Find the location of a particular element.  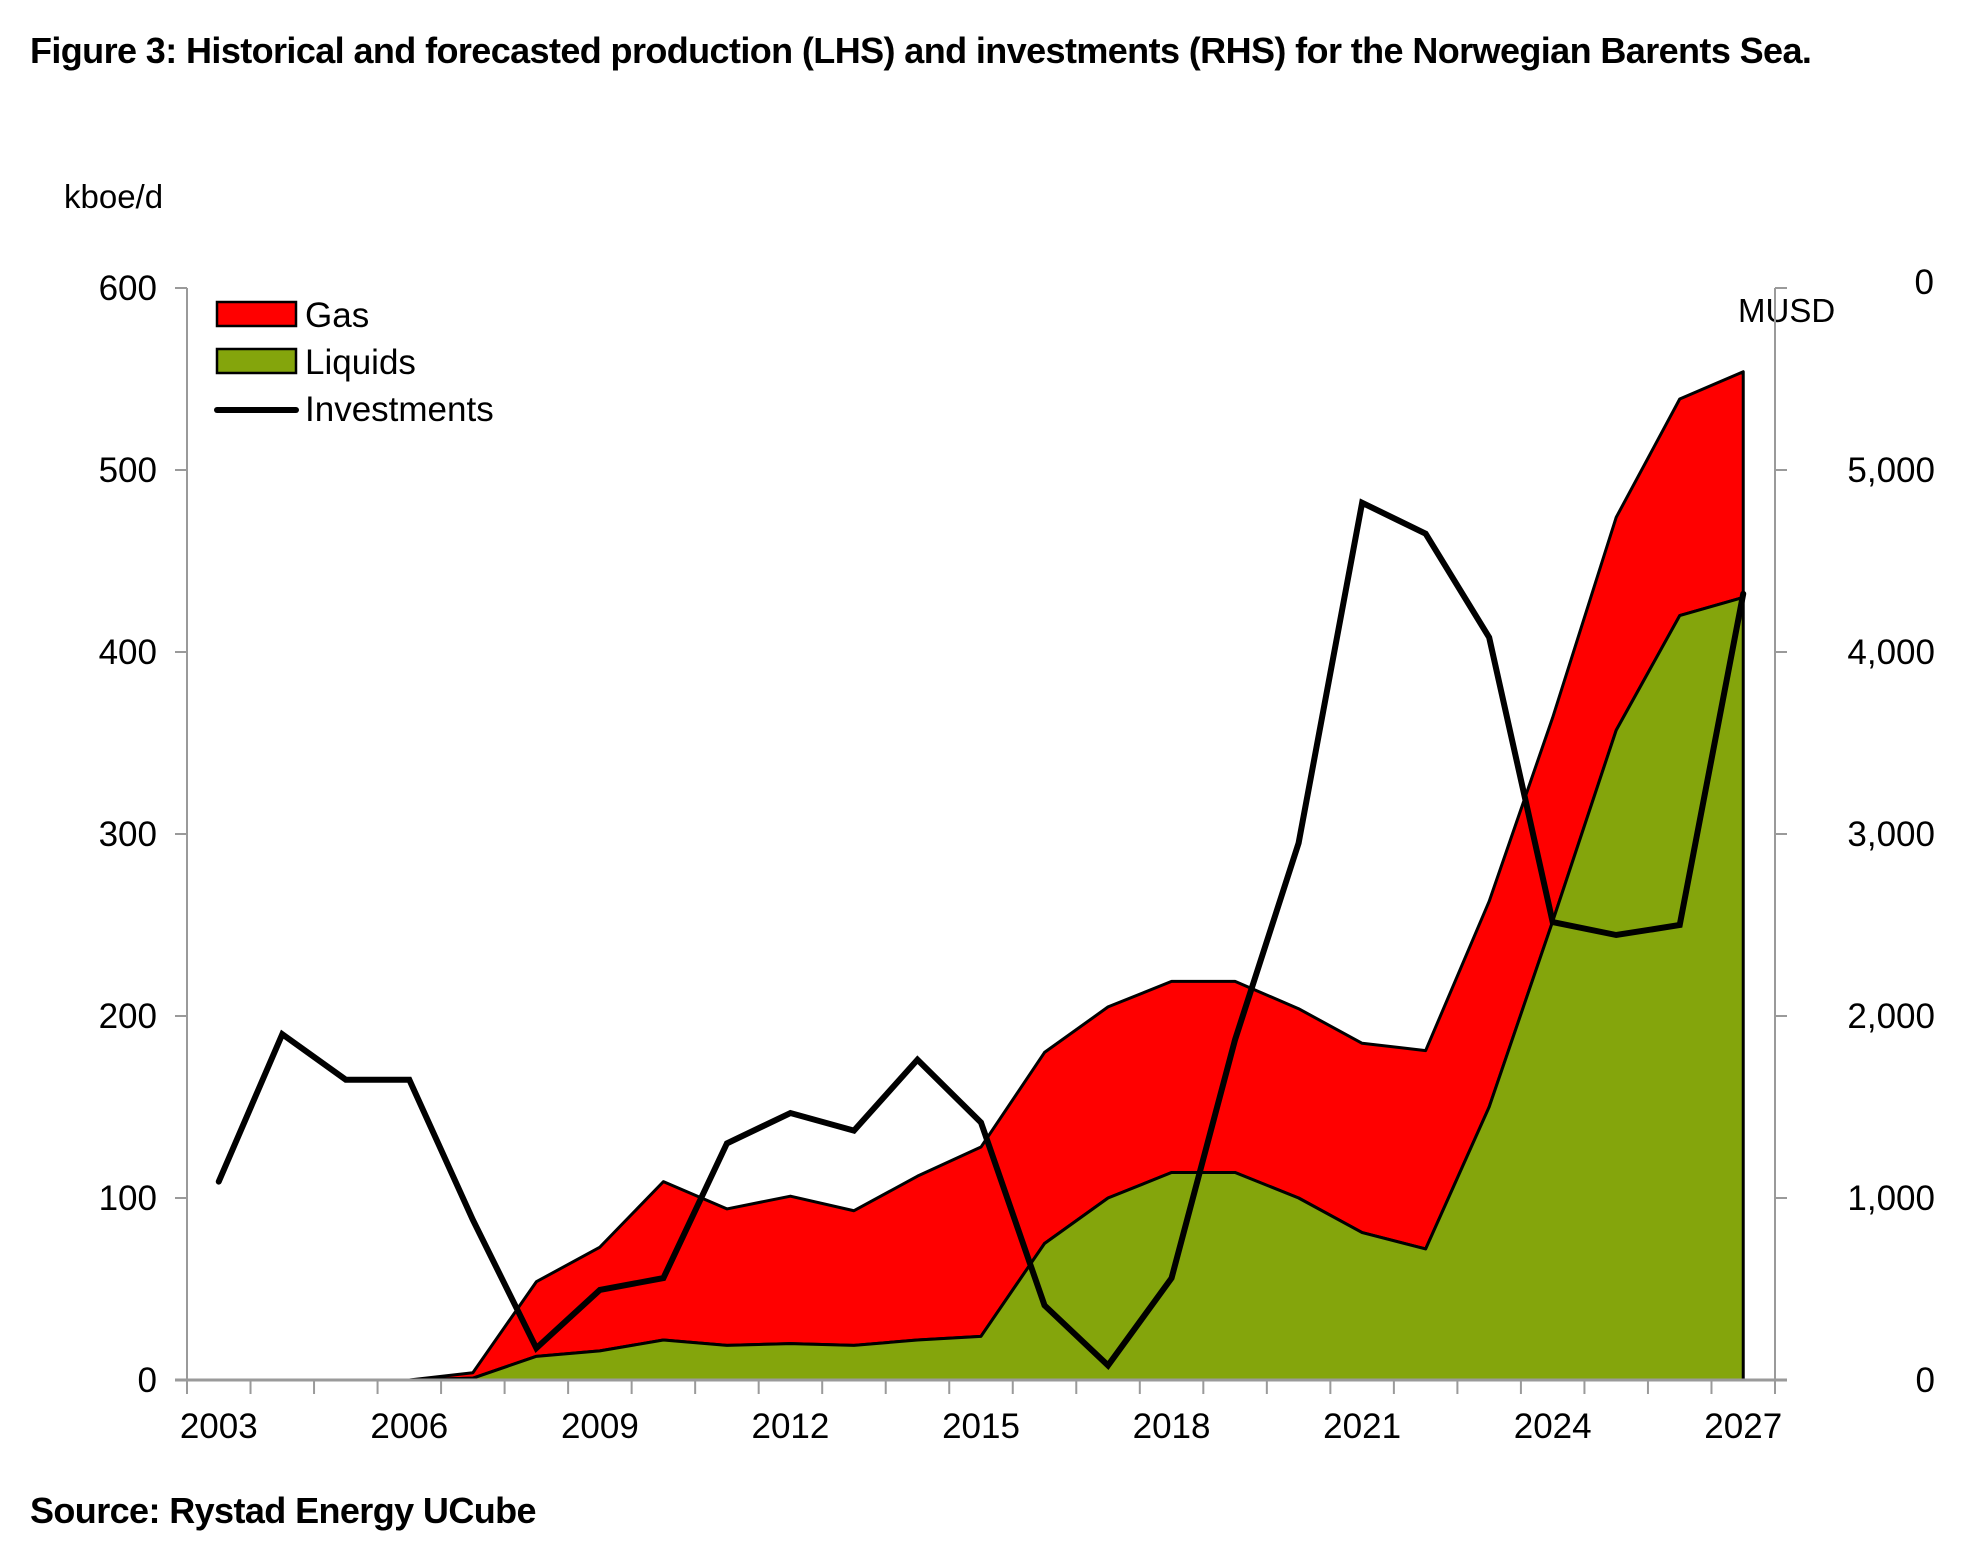

right-axis-unit-label: MUSD is located at coordinates (1787, 310).